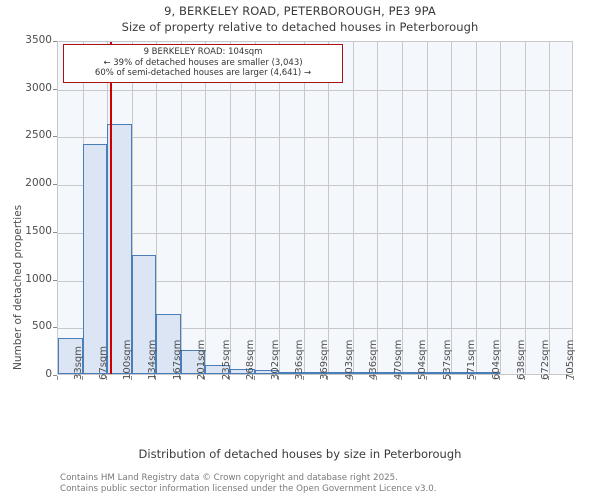 This screenshot has height=500, width=600. Describe the element at coordinates (38, 278) in the screenshot. I see `y-tick-label: 1000` at that location.